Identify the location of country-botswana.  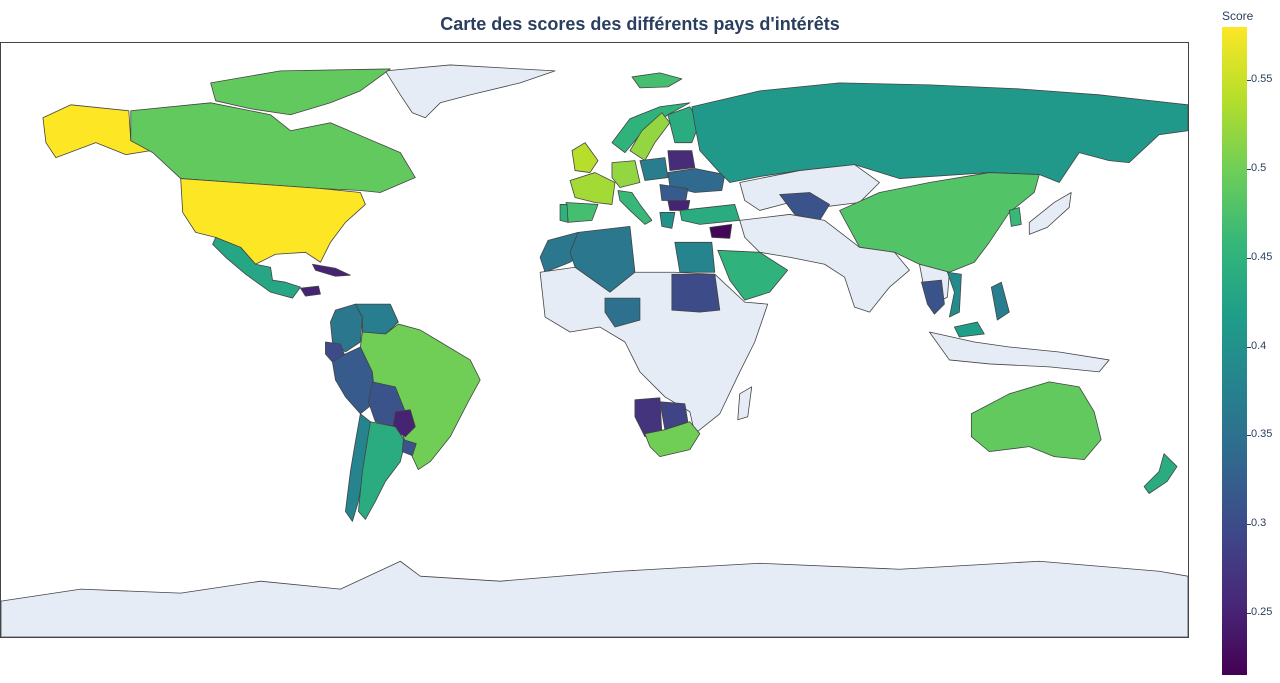
(674, 416).